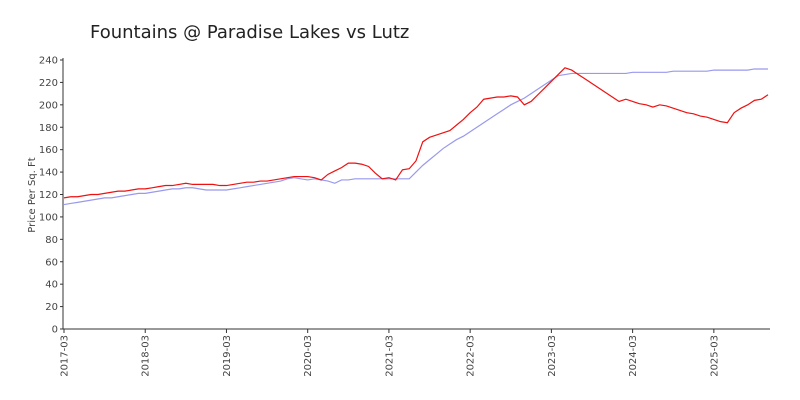 The width and height of the screenshot is (800, 400). What do you see at coordinates (48, 83) in the screenshot?
I see `y-tick-label: 220` at bounding box center [48, 83].